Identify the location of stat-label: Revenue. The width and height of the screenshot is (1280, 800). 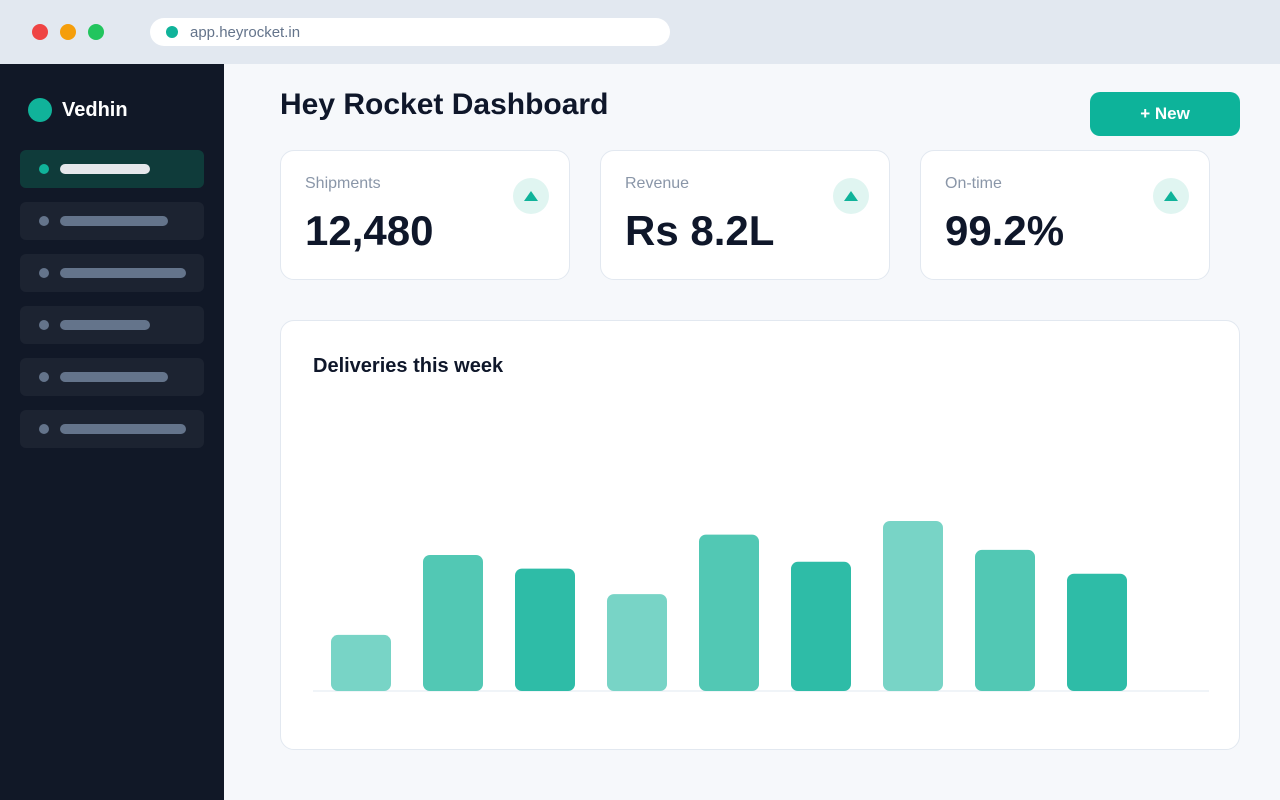
(657, 183).